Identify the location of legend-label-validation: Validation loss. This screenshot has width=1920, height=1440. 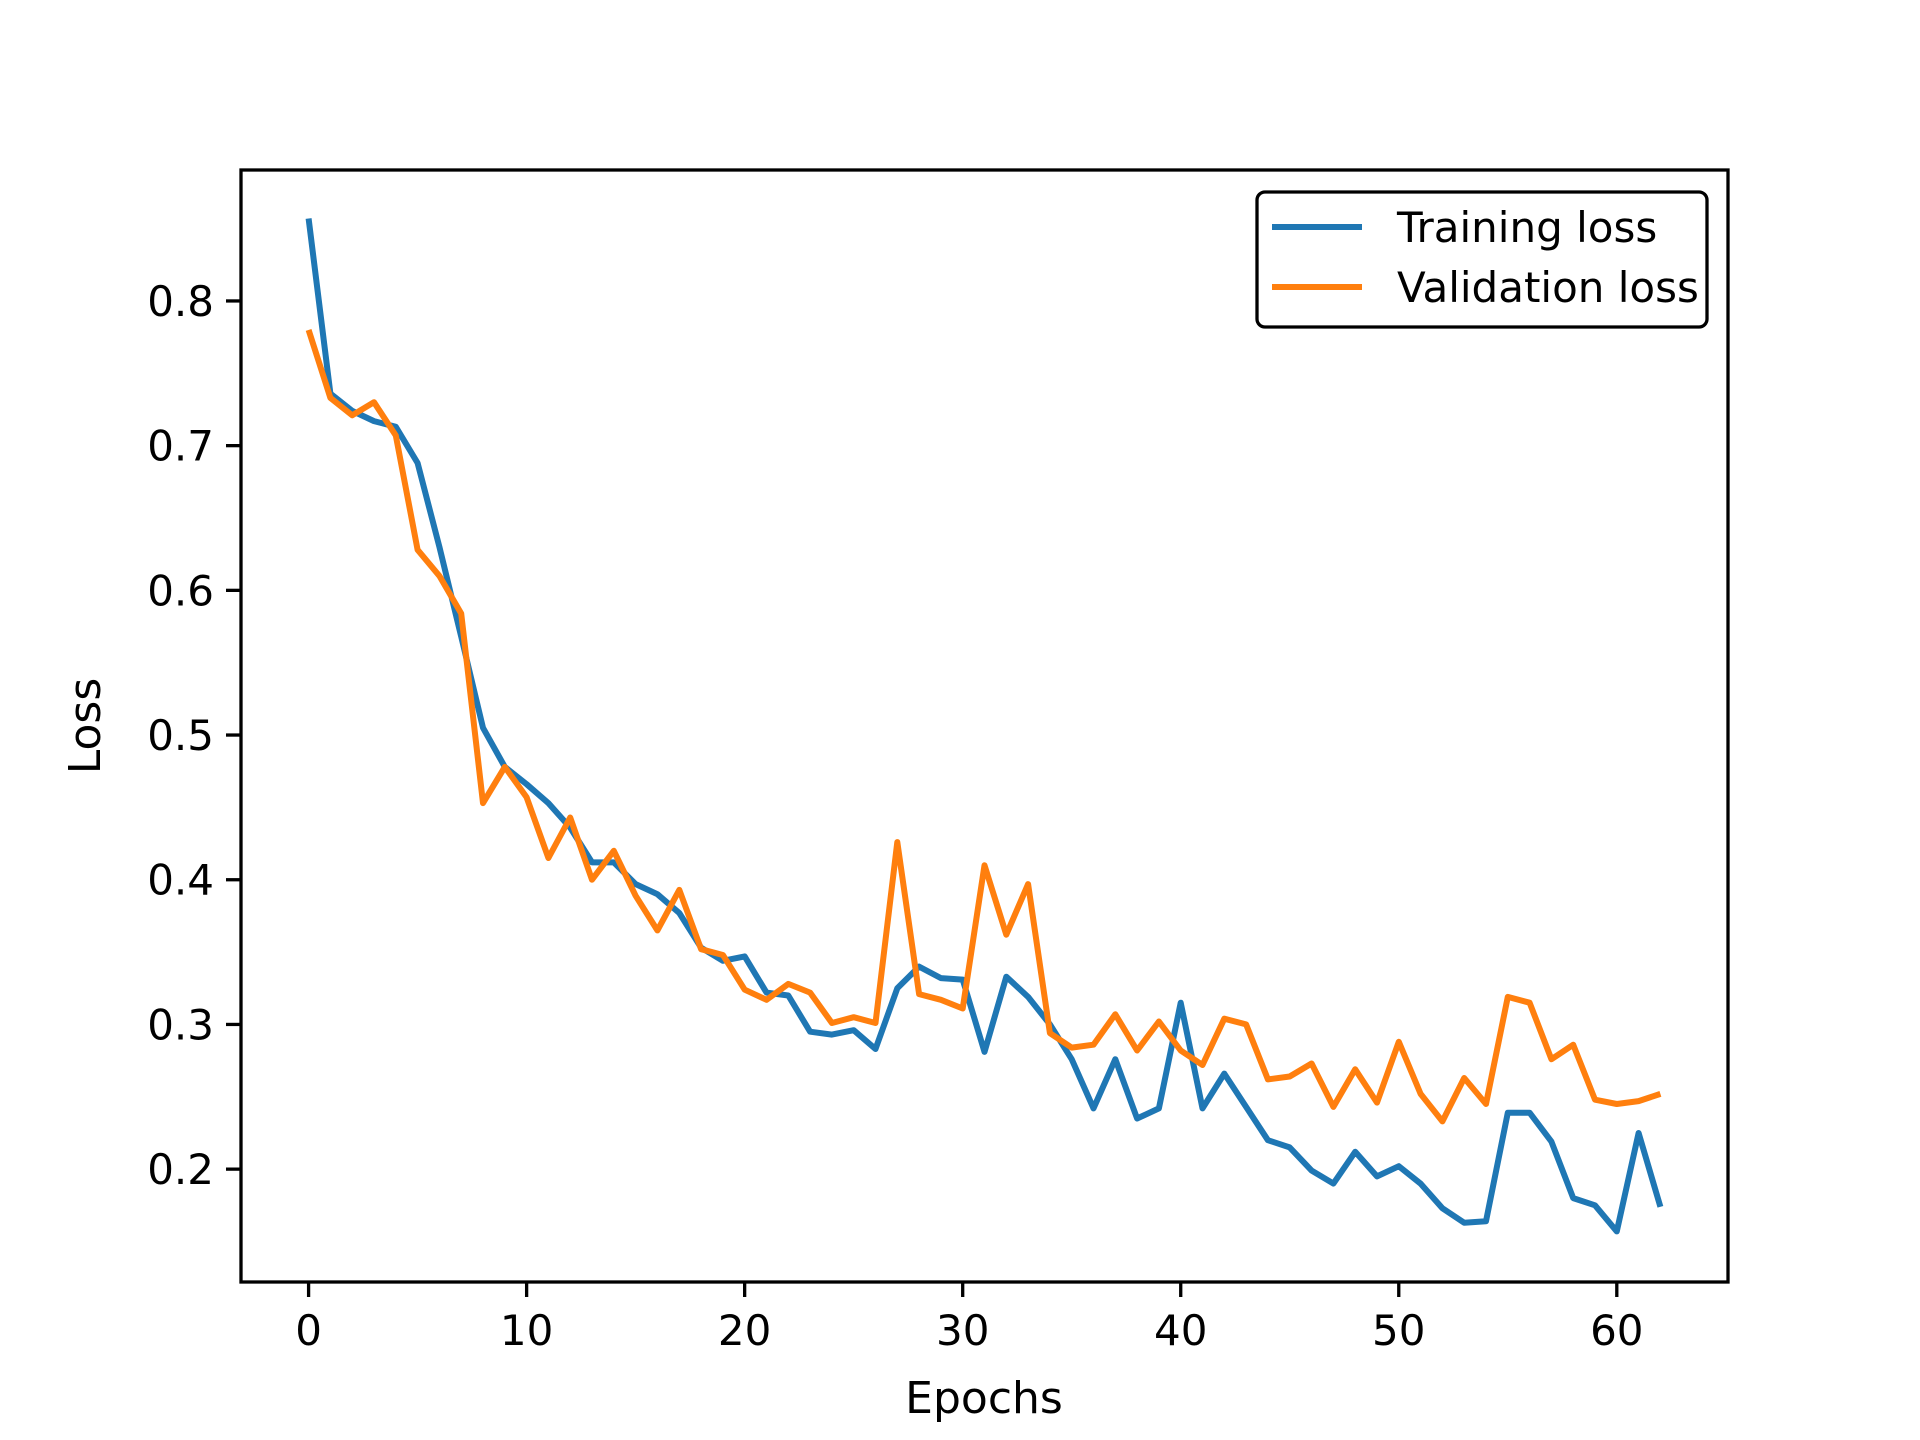
(1548, 287).